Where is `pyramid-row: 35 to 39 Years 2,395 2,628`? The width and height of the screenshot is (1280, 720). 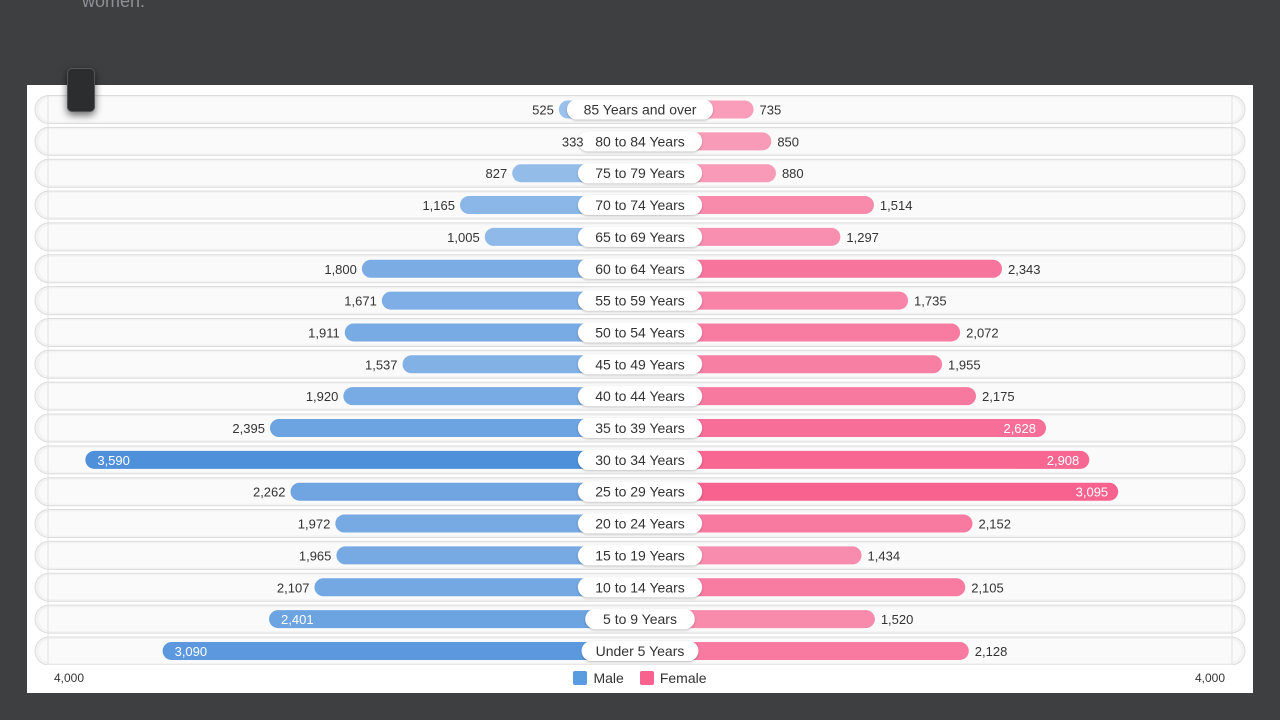 pyramid-row: 35 to 39 Years 2,395 2,628 is located at coordinates (640, 428).